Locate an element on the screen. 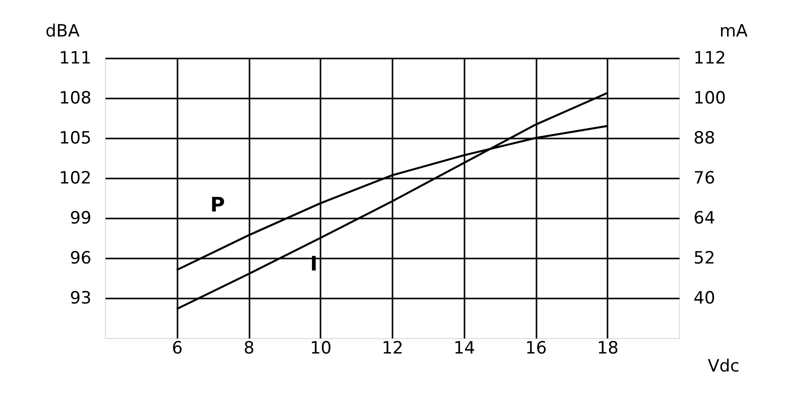 Image resolution: width=800 pixels, height=419 pixels. y-tick-label: 105 is located at coordinates (75, 138).